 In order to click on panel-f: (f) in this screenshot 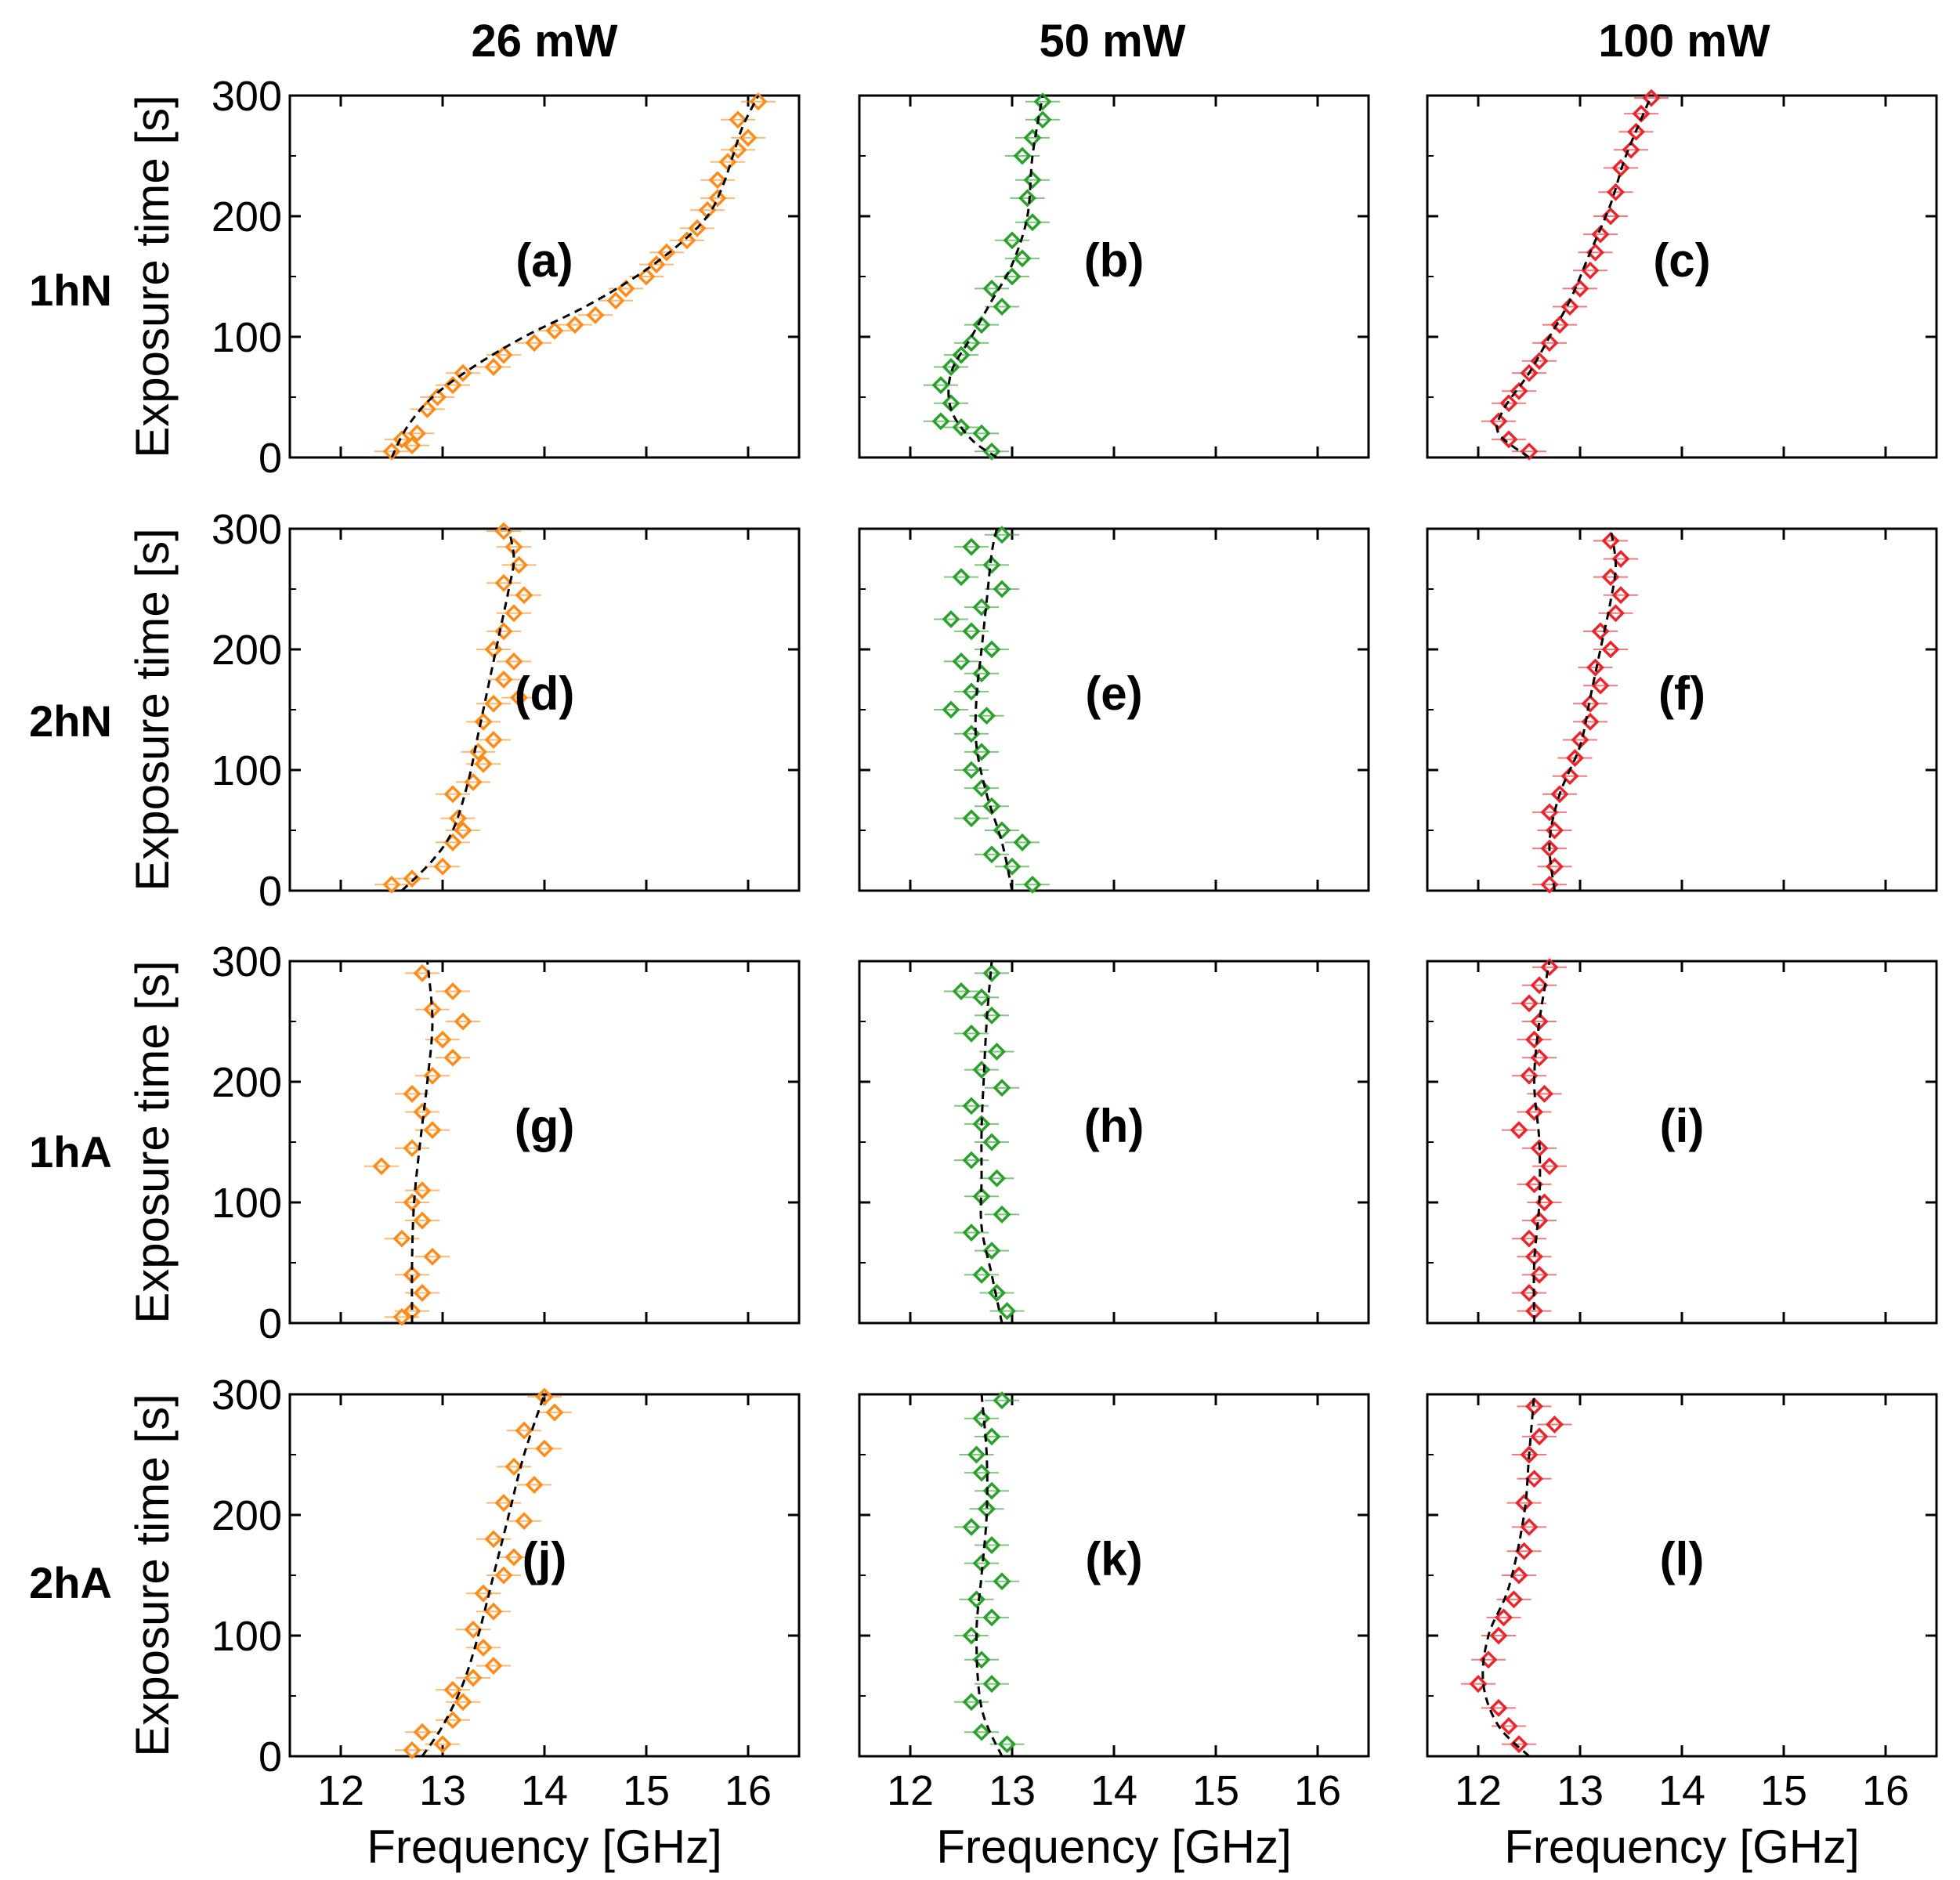, I will do `click(1682, 711)`.